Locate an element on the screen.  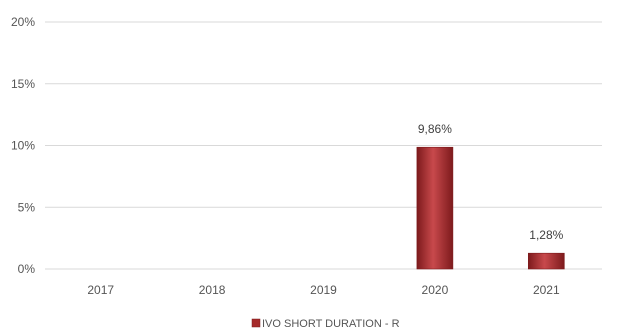
data-label: 1,28% is located at coordinates (546, 235).